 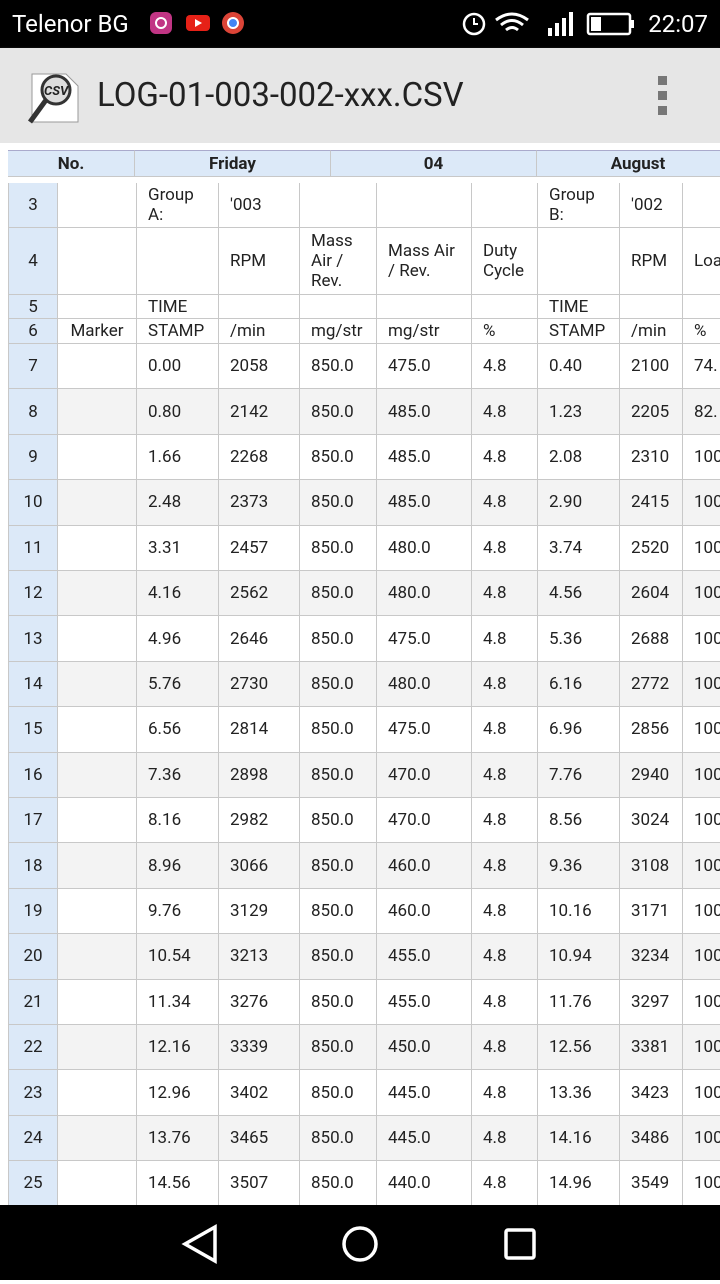 I want to click on cell: 460.0, so click(x=424, y=911).